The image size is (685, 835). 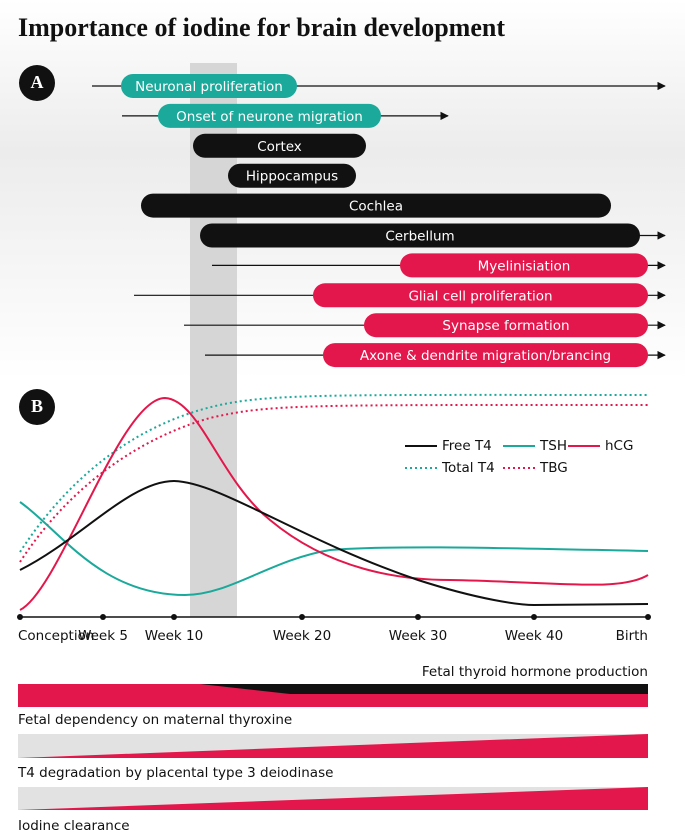 I want to click on legend-label: TSH, so click(x=553, y=446).